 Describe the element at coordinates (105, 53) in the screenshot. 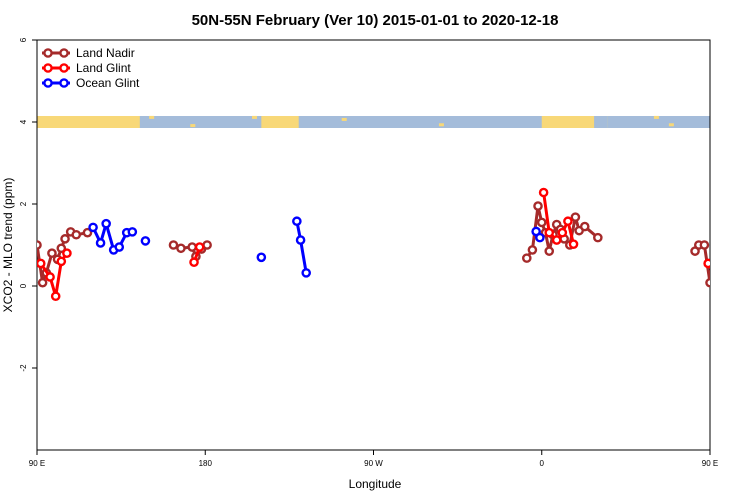

I see `legend-entry: Land Nadir` at that location.